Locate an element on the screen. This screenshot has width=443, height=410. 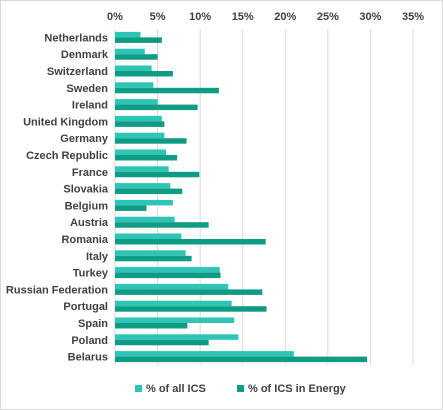
x-tick-label: 10% is located at coordinates (200, 17).